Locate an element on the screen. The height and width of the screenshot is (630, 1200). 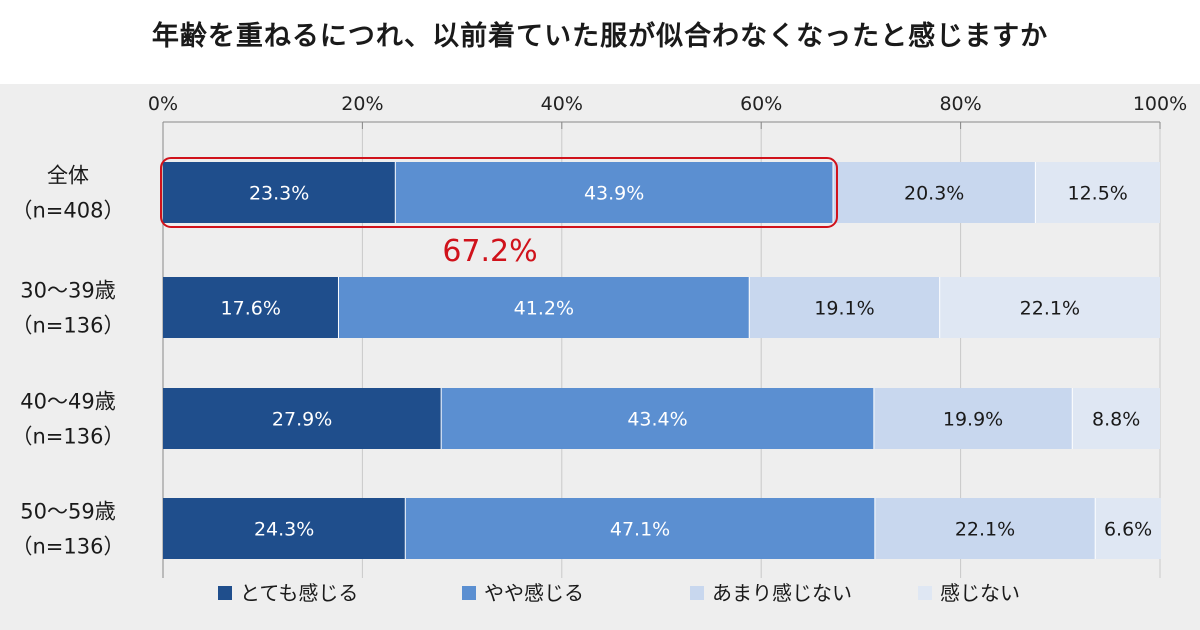
data-label: 20.3% is located at coordinates (934, 194).